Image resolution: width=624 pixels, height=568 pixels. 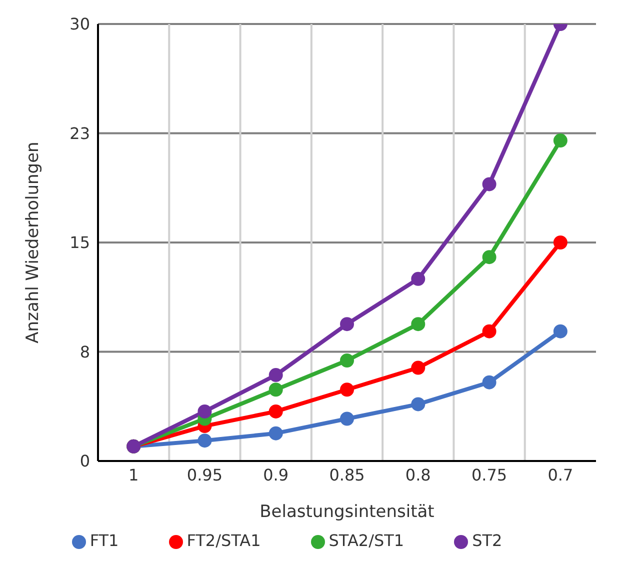 I want to click on x-tick-label: 0.9, so click(x=276, y=474).